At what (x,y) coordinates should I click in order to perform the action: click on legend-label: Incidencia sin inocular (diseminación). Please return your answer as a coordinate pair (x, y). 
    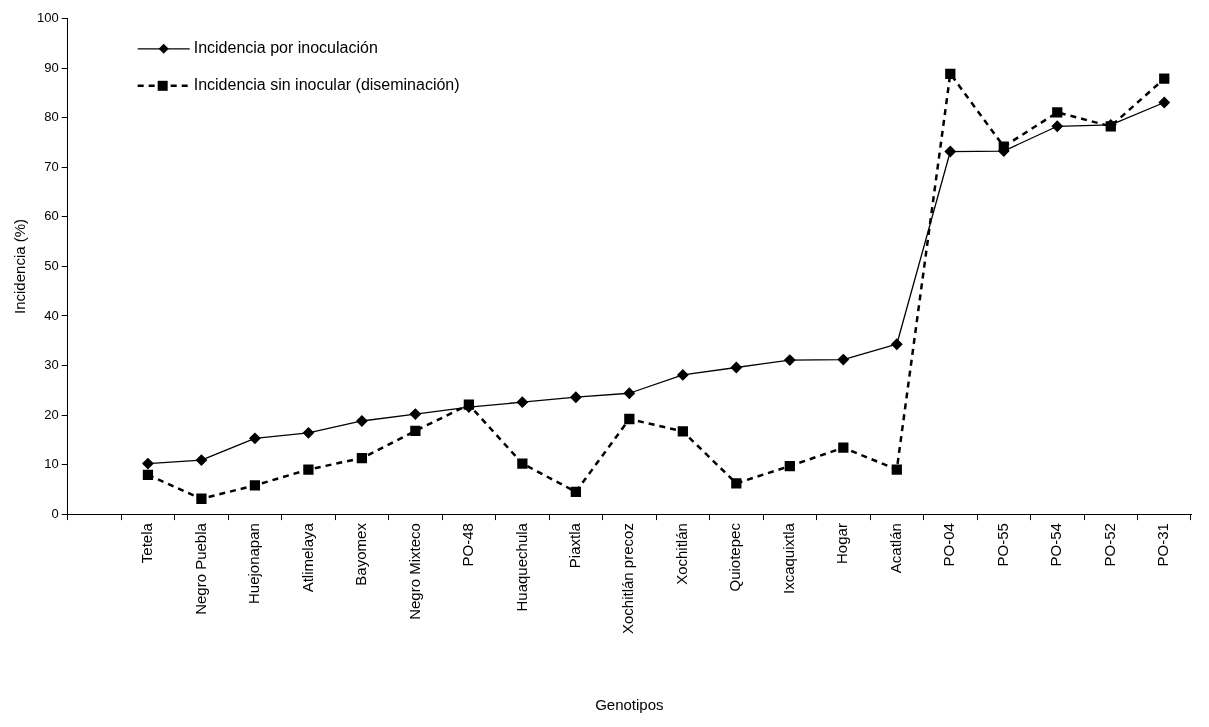
    Looking at the image, I should click on (326, 85).